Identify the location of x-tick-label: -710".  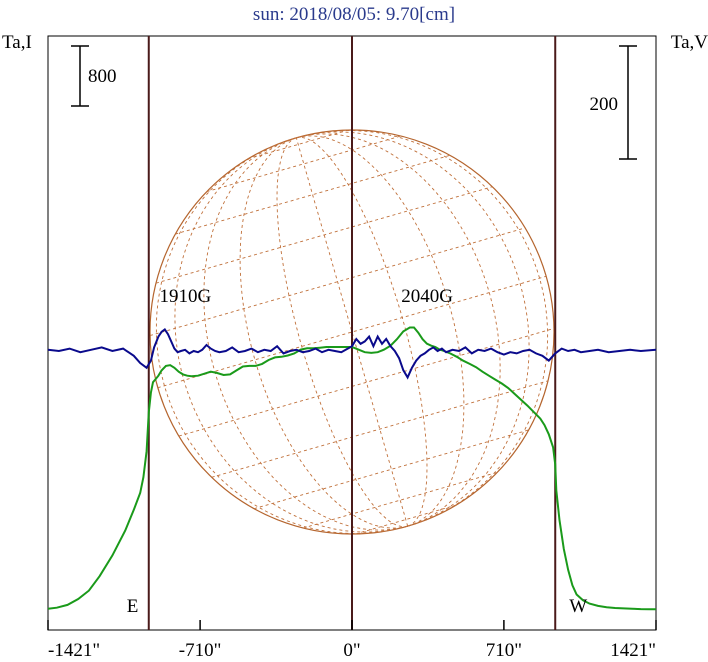
(200, 650).